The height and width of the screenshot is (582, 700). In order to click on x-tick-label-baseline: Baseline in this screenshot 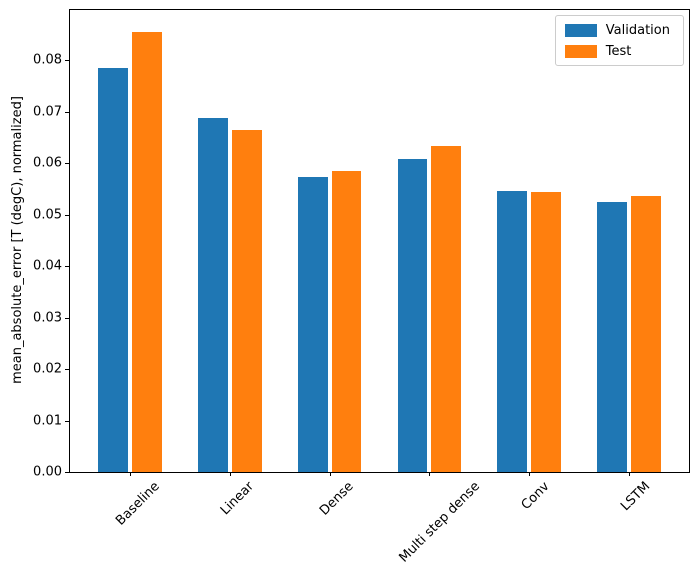, I will do `click(138, 504)`.